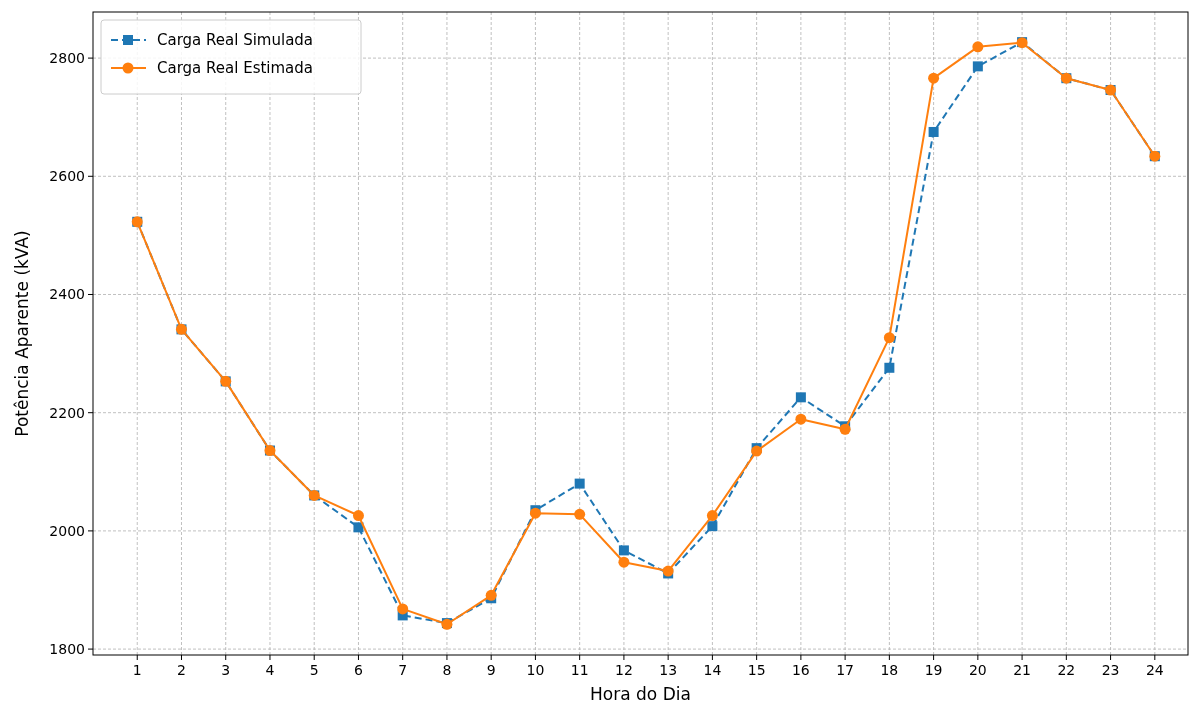  What do you see at coordinates (270, 670) in the screenshot?
I see `x-tick-label: 4` at bounding box center [270, 670].